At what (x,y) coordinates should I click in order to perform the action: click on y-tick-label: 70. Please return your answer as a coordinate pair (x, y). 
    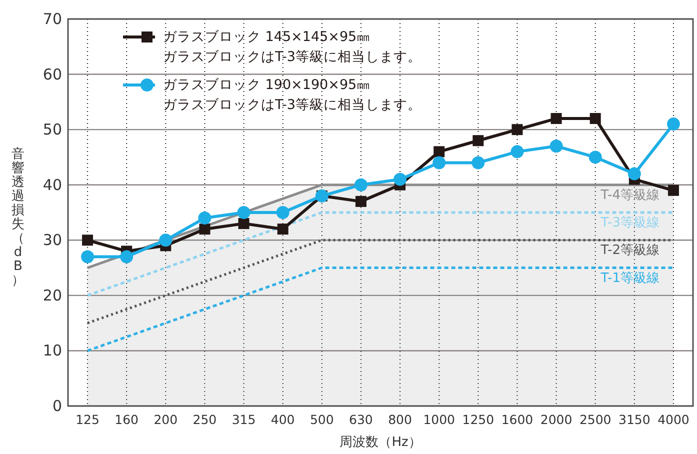
    Looking at the image, I should click on (52, 19).